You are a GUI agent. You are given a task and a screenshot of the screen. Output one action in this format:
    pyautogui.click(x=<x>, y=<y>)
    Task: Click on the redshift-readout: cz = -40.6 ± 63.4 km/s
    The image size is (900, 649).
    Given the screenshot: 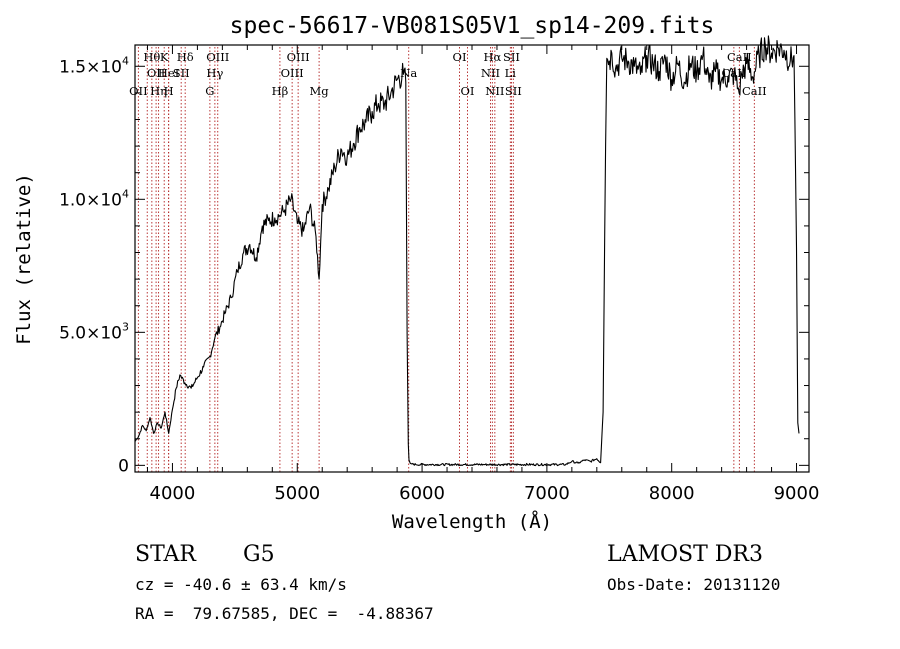 What is the action you would take?
    pyautogui.click(x=241, y=584)
    